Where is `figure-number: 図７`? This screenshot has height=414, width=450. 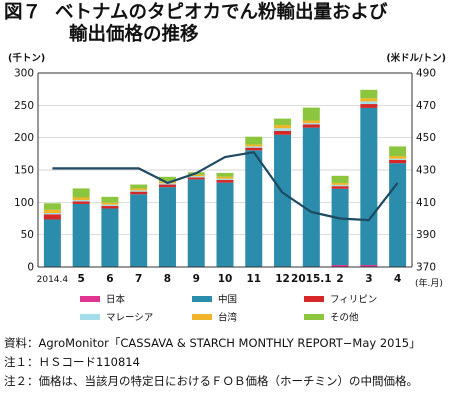
figure-number: 図７ is located at coordinates (23, 12).